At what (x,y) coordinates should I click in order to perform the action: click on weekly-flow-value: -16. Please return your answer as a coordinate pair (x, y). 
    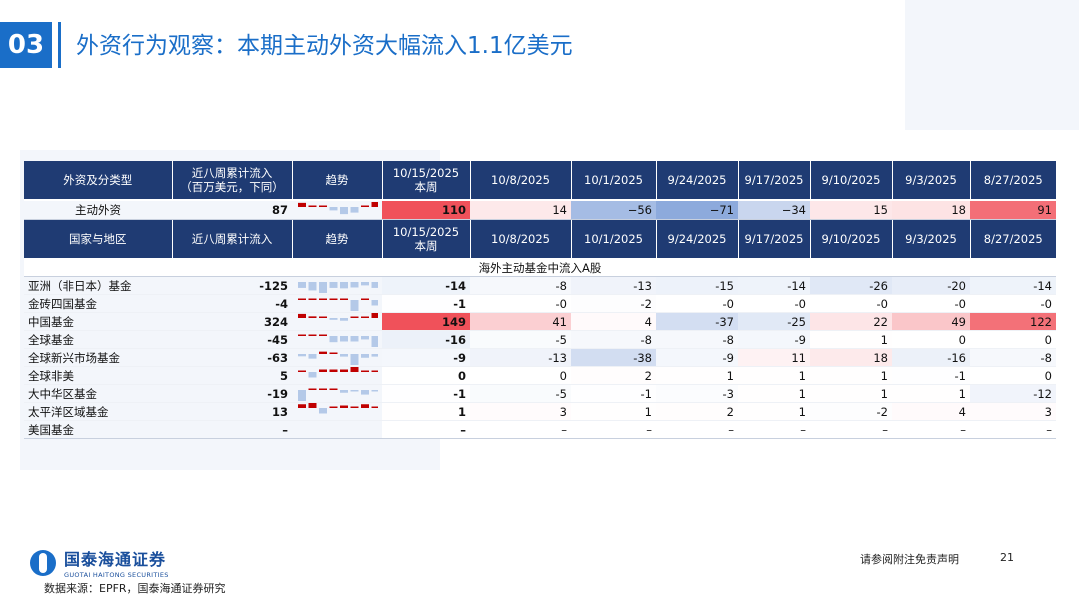
    Looking at the image, I should click on (931, 357).